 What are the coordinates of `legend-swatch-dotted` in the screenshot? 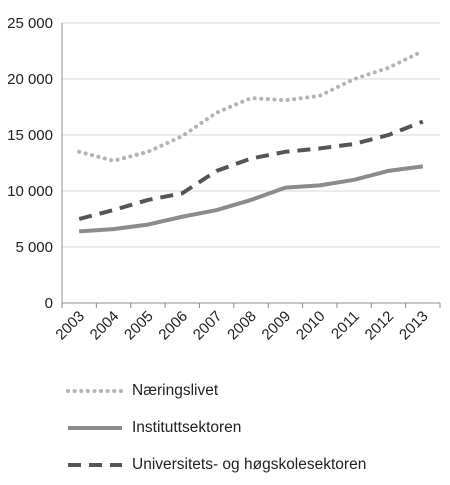 It's located at (95, 390).